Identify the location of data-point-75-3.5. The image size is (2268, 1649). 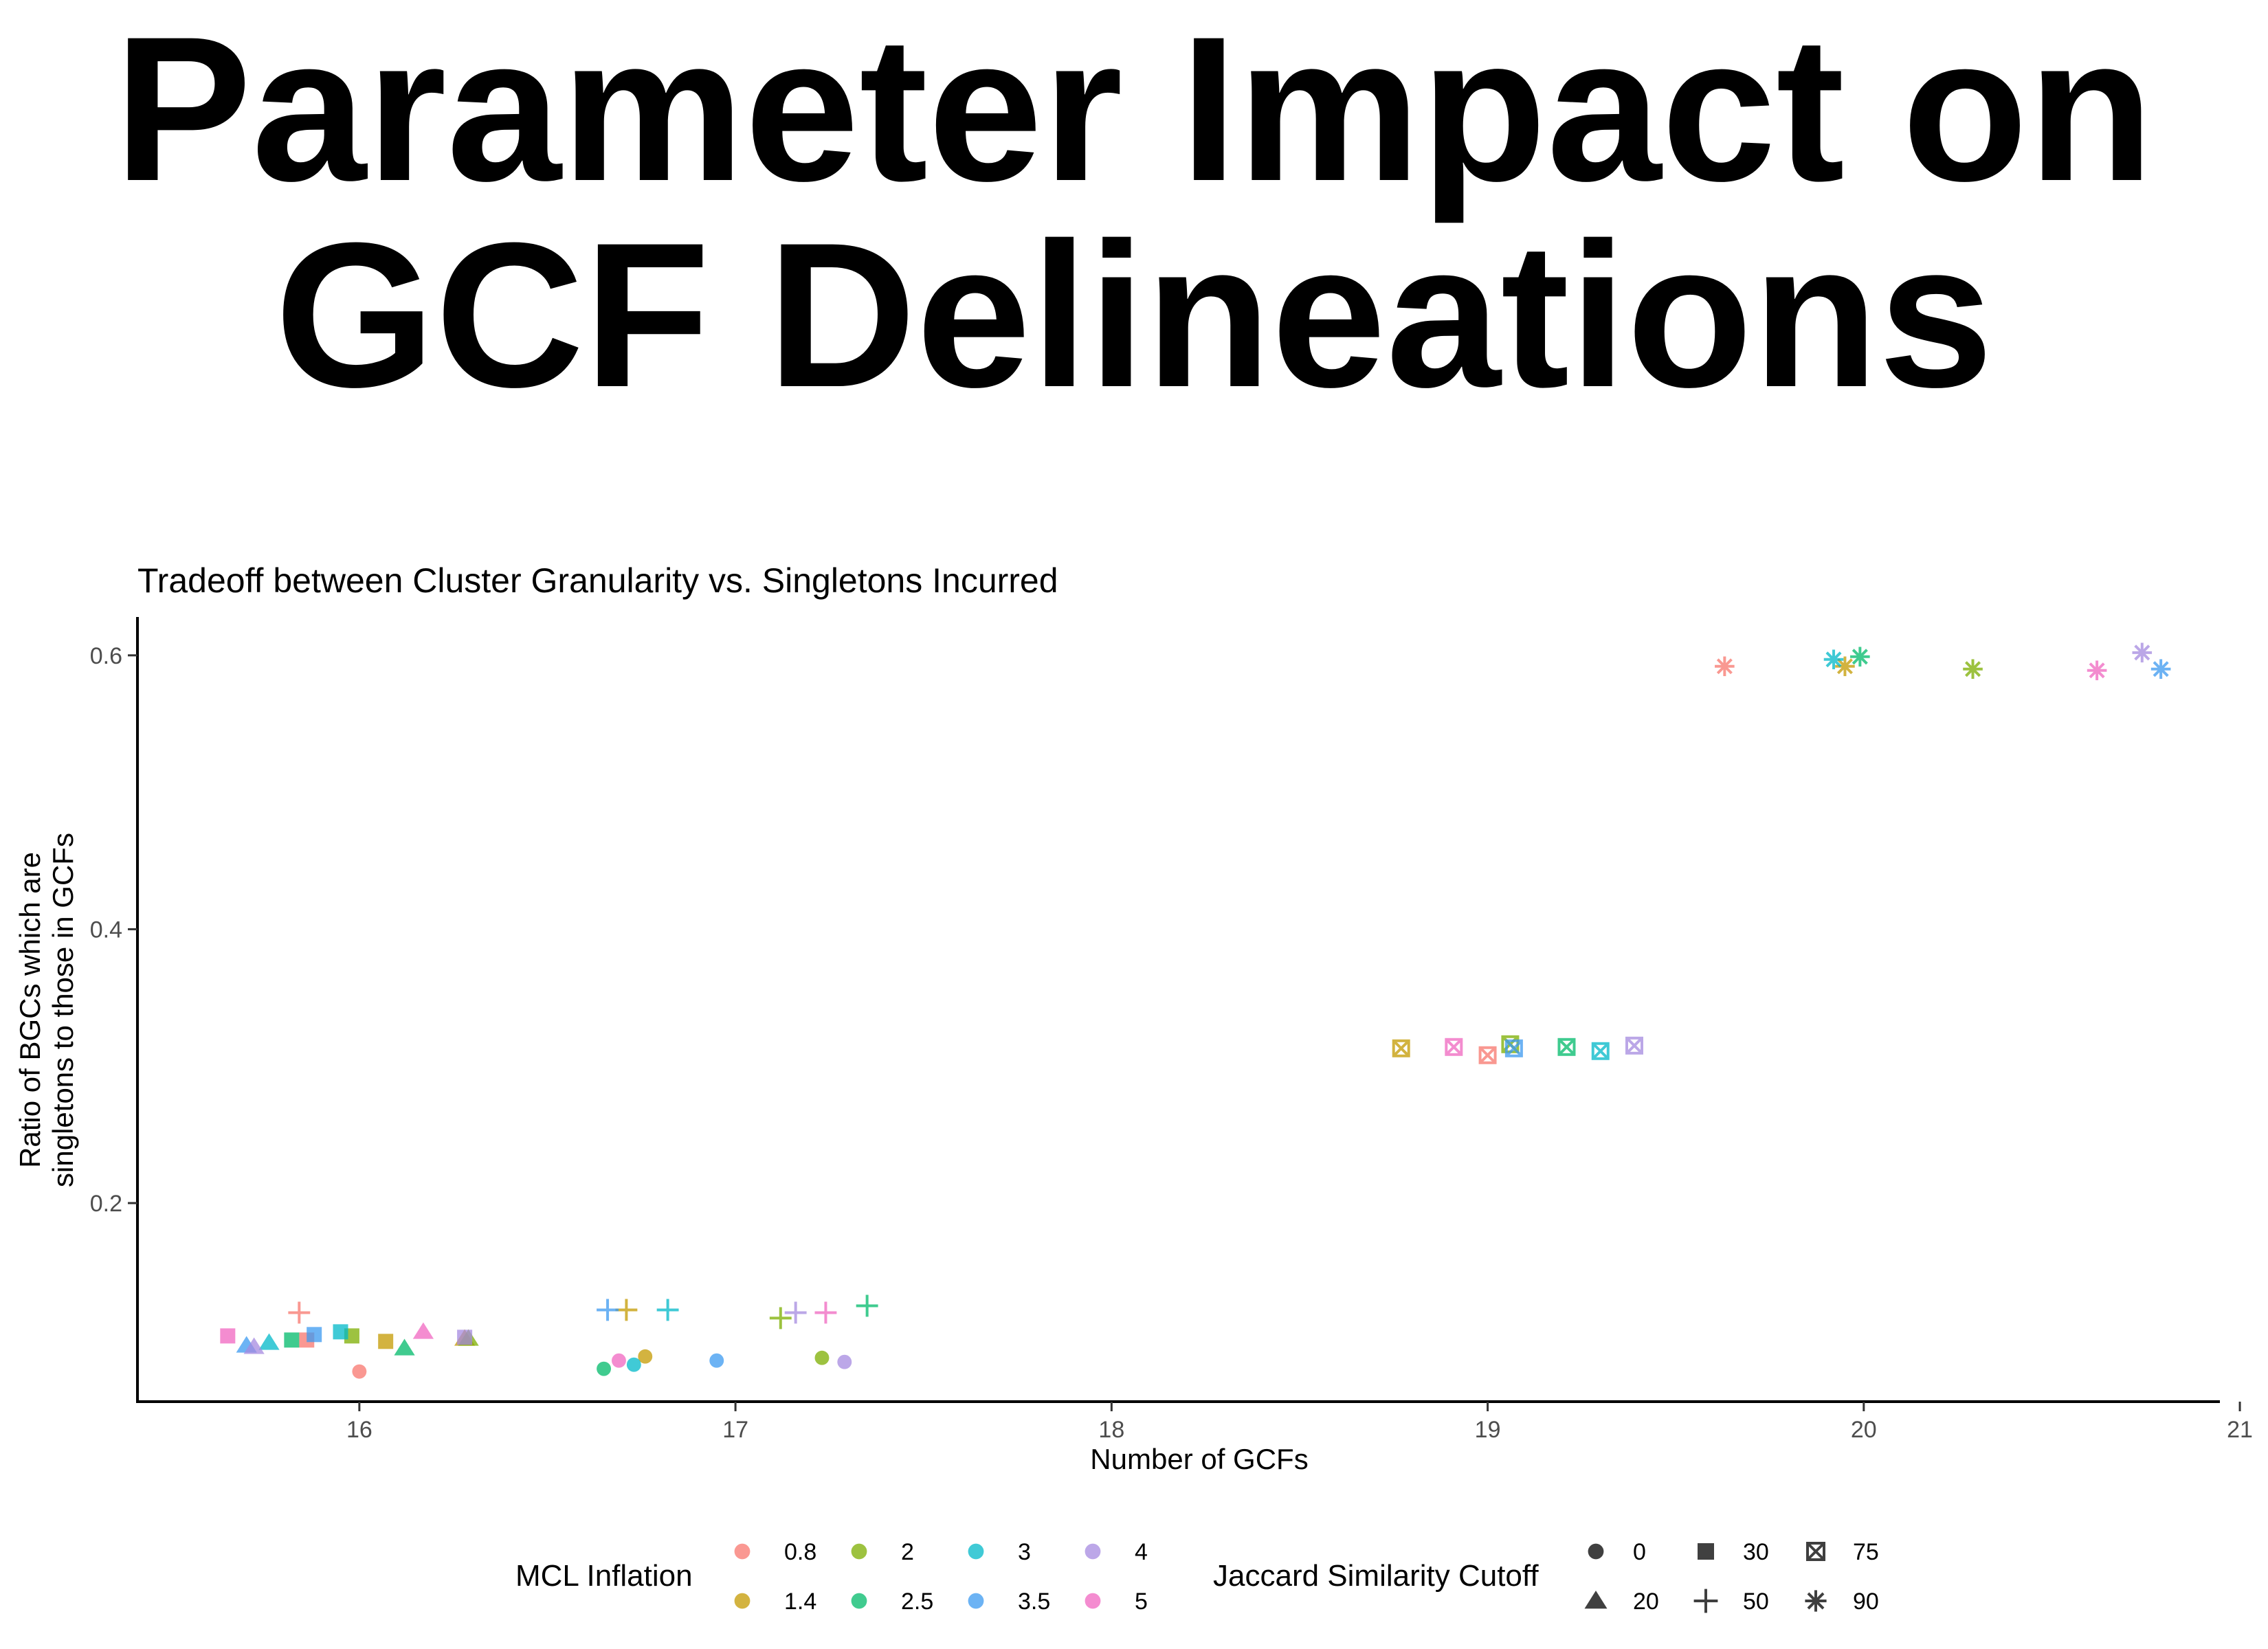
(1513, 1048).